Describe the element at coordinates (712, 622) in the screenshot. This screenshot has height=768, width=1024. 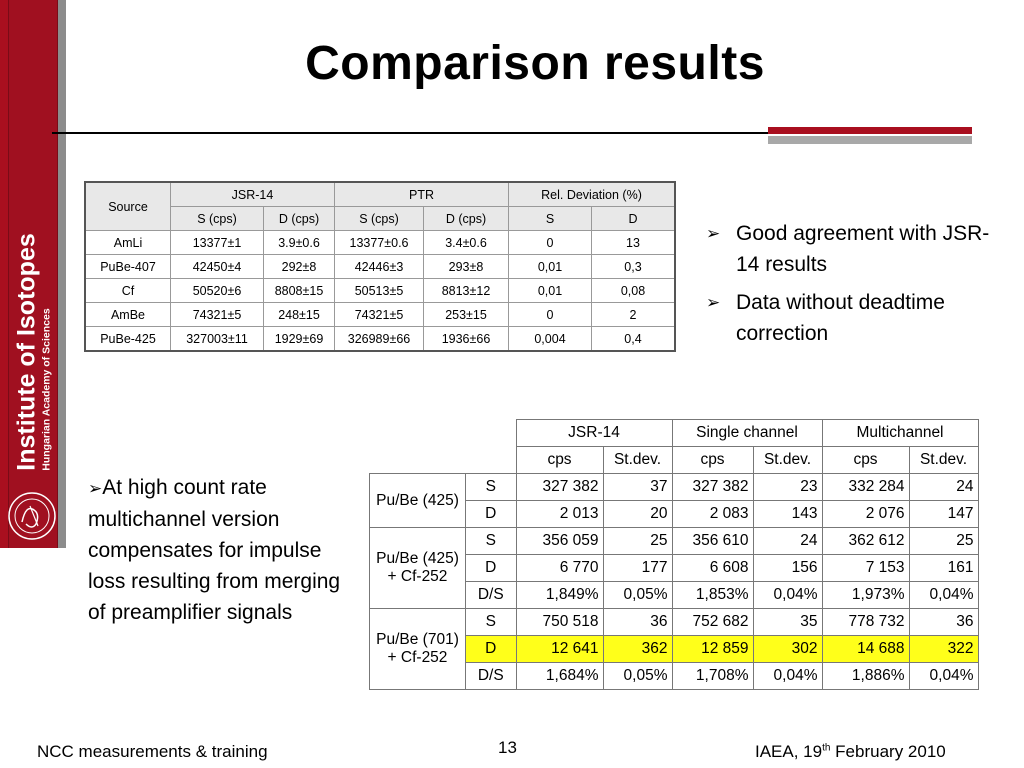
I see `table-cell: 752 682` at that location.